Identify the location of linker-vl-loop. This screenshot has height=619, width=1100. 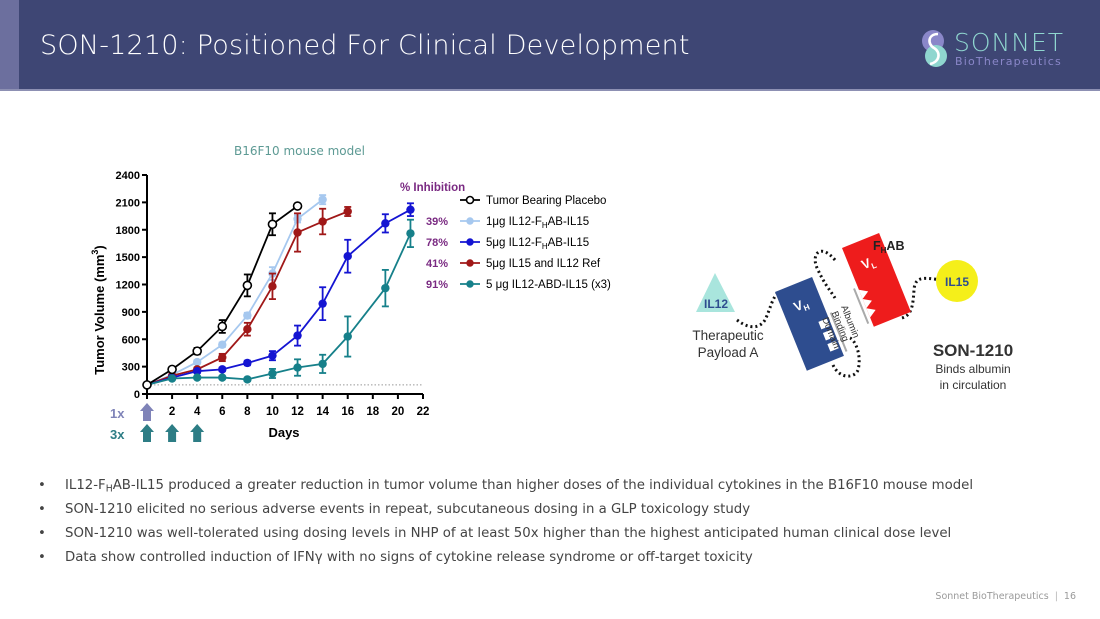
(825, 274).